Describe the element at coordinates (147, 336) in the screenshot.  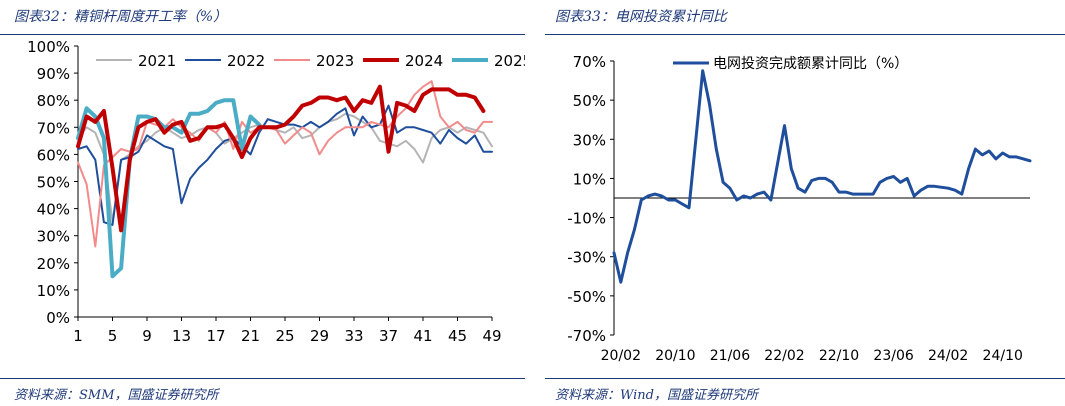
I see `left-x-tick-label: 9` at that location.